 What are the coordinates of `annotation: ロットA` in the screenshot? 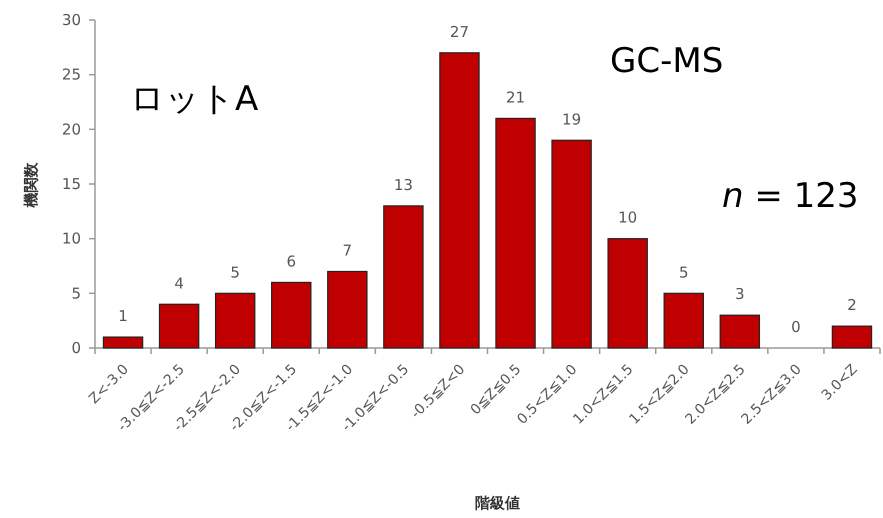 It's located at (194, 99).